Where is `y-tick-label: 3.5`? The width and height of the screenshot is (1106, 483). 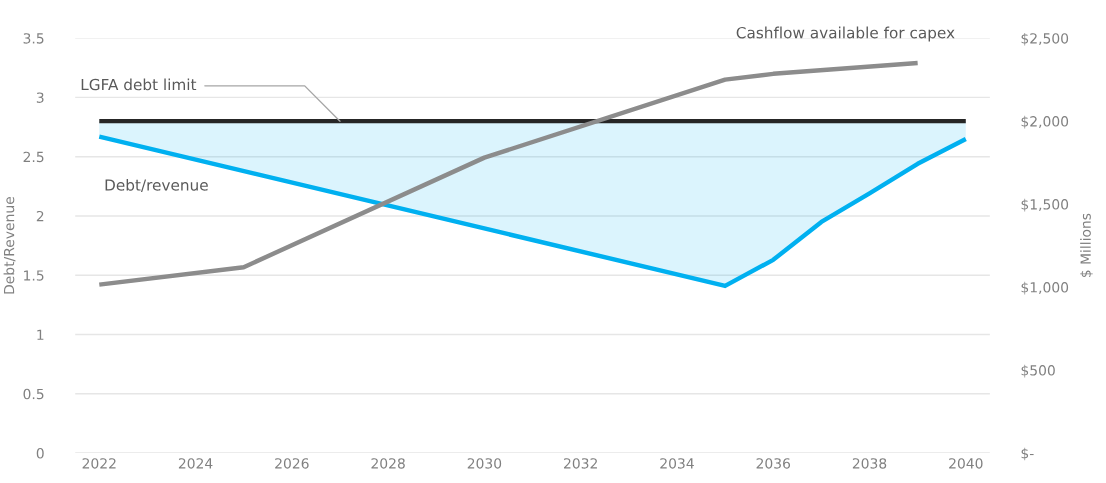
y-tick-label: 3.5 is located at coordinates (33, 38).